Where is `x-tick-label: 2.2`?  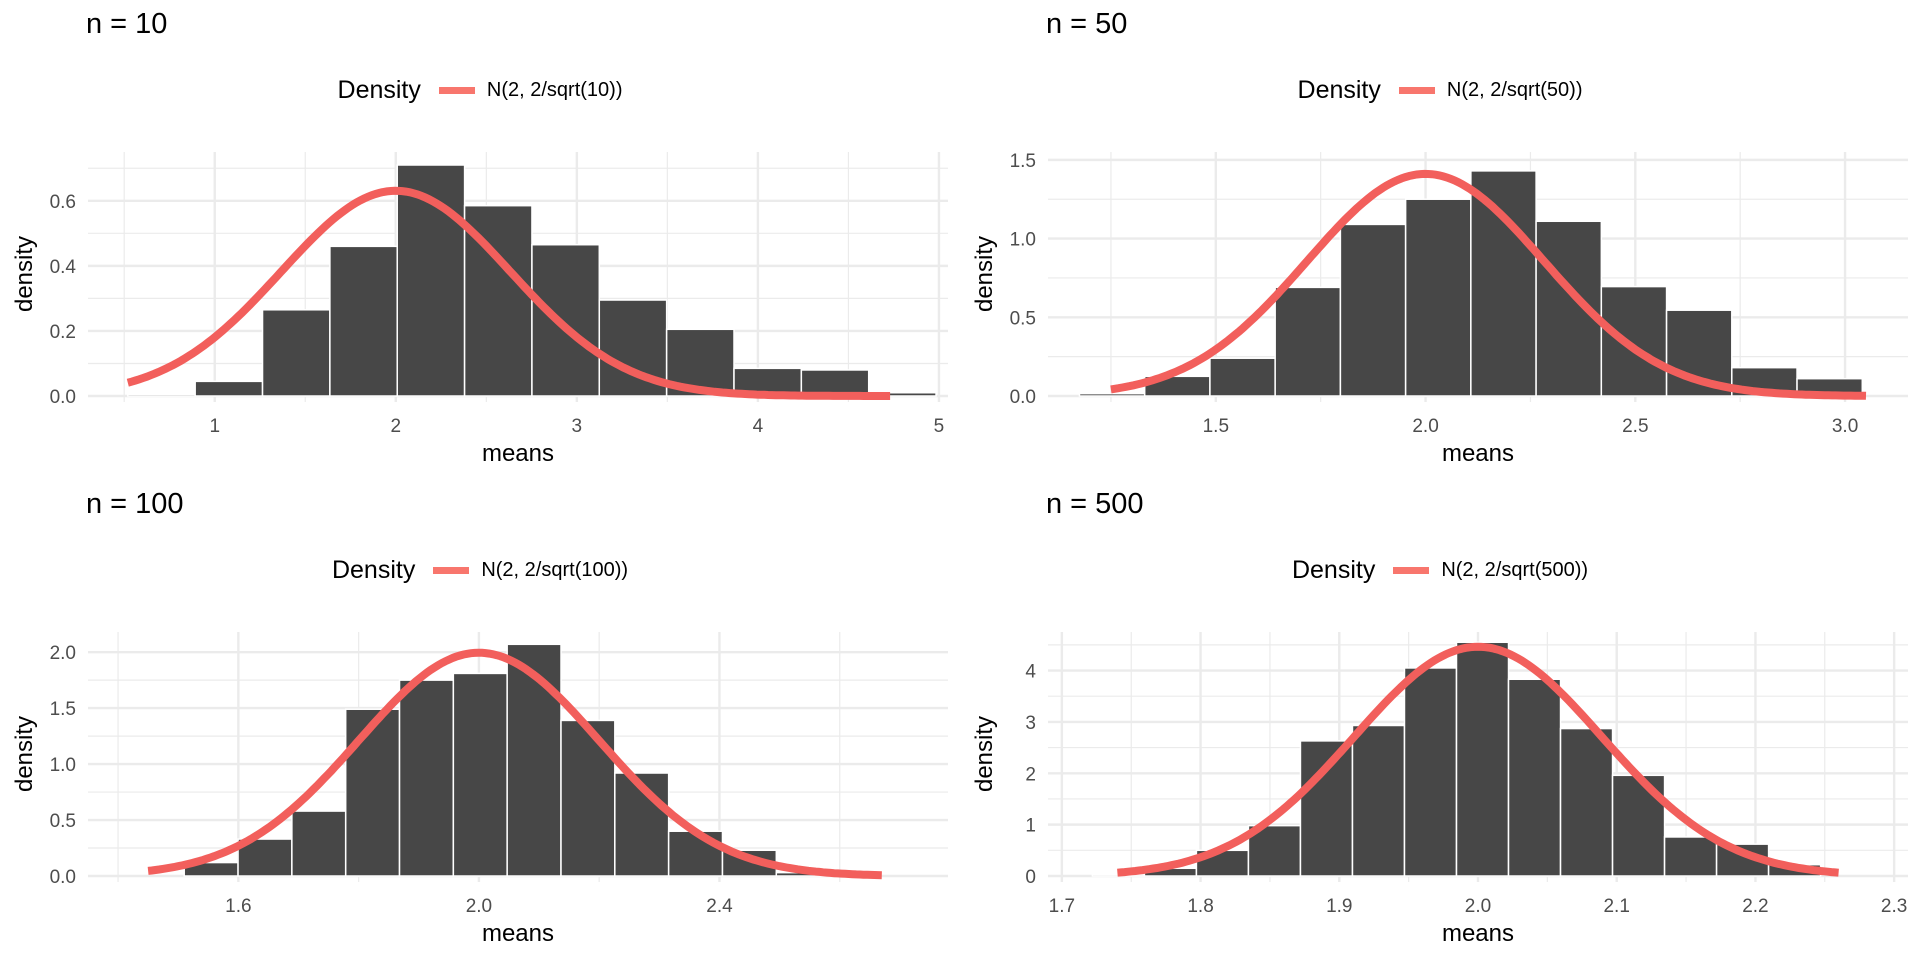
x-tick-label: 2.2 is located at coordinates (1755, 906).